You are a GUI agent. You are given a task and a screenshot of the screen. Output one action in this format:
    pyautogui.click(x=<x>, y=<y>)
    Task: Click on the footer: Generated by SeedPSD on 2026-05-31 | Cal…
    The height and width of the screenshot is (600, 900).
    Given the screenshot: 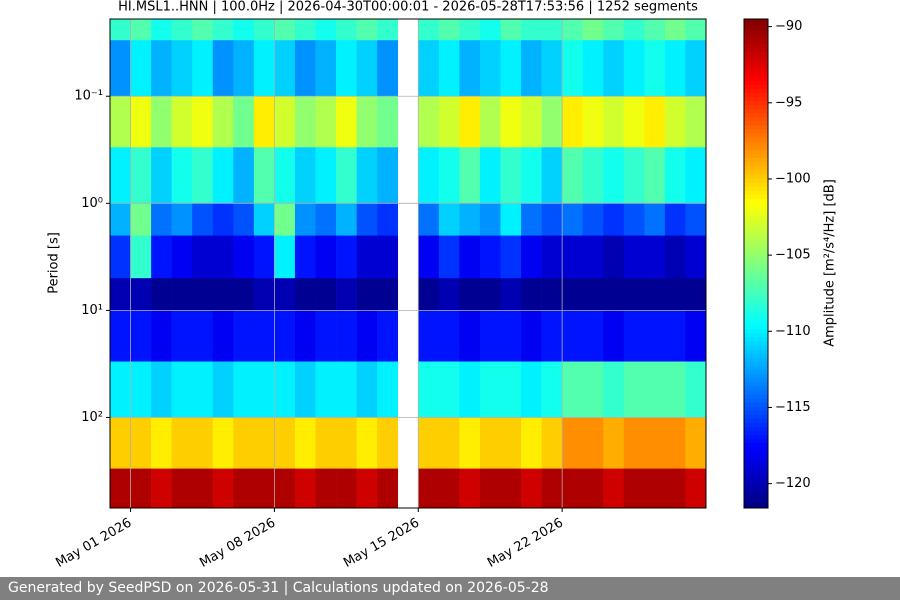 What is the action you would take?
    pyautogui.click(x=450, y=588)
    